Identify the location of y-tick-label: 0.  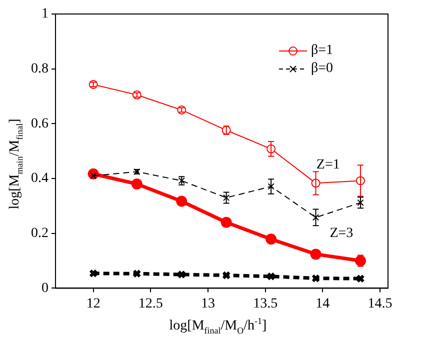
(45, 288).